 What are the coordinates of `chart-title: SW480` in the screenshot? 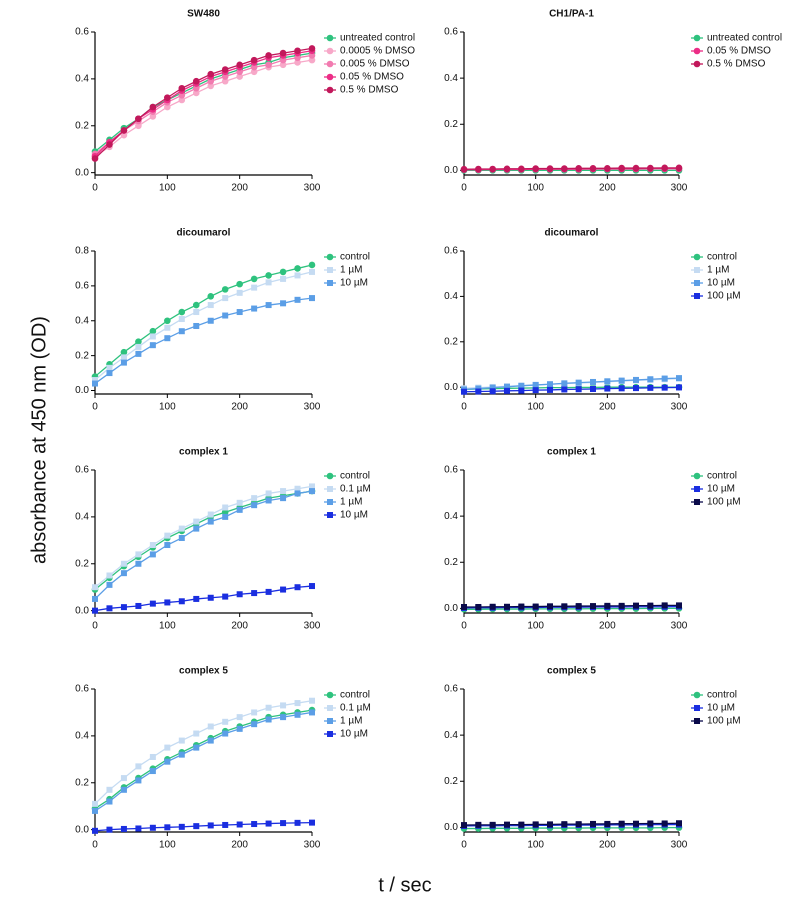 It's located at (203, 14).